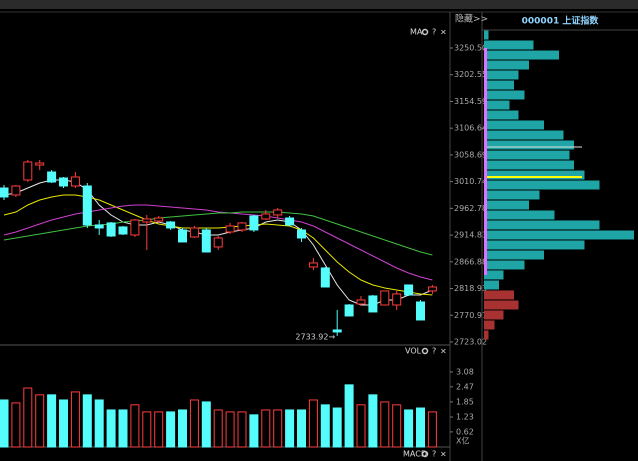  I want to click on y-tick-label: 2866.88, so click(470, 261).